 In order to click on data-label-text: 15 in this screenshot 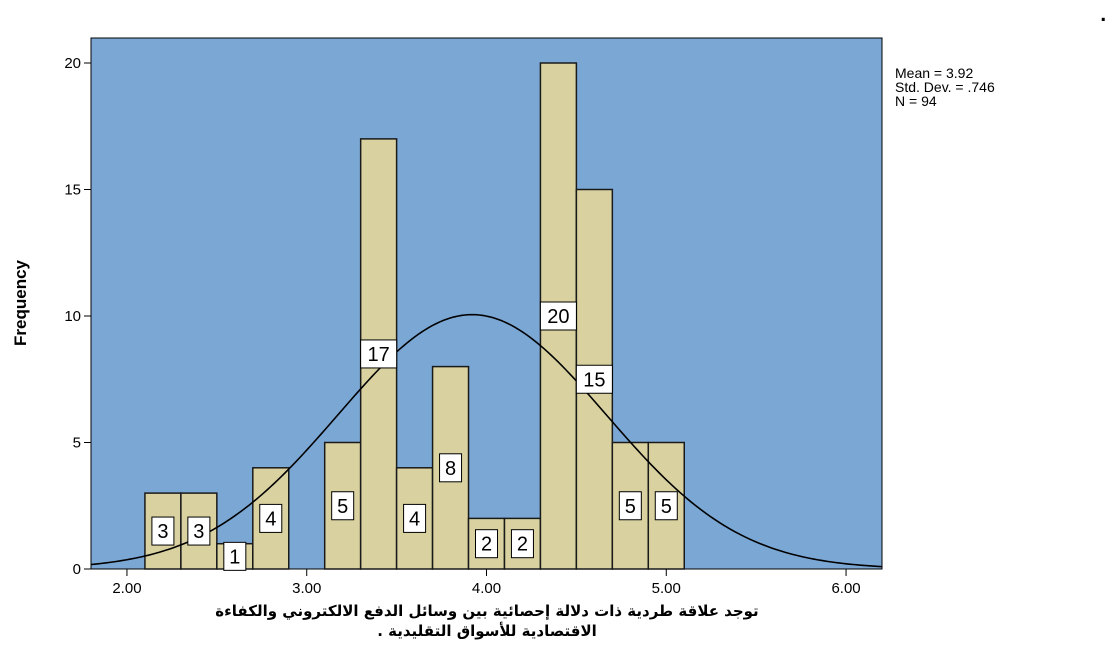, I will do `click(594, 380)`.